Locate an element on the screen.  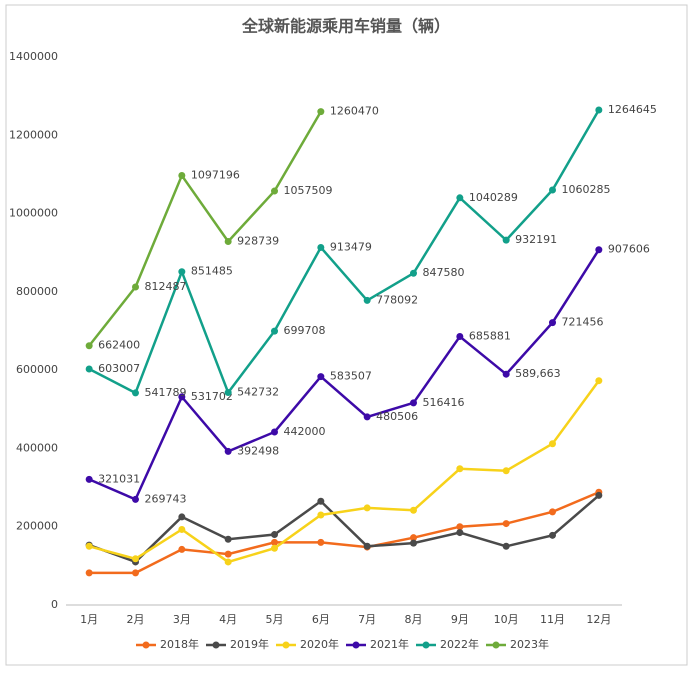
data-label: 583507 is located at coordinates (351, 376).